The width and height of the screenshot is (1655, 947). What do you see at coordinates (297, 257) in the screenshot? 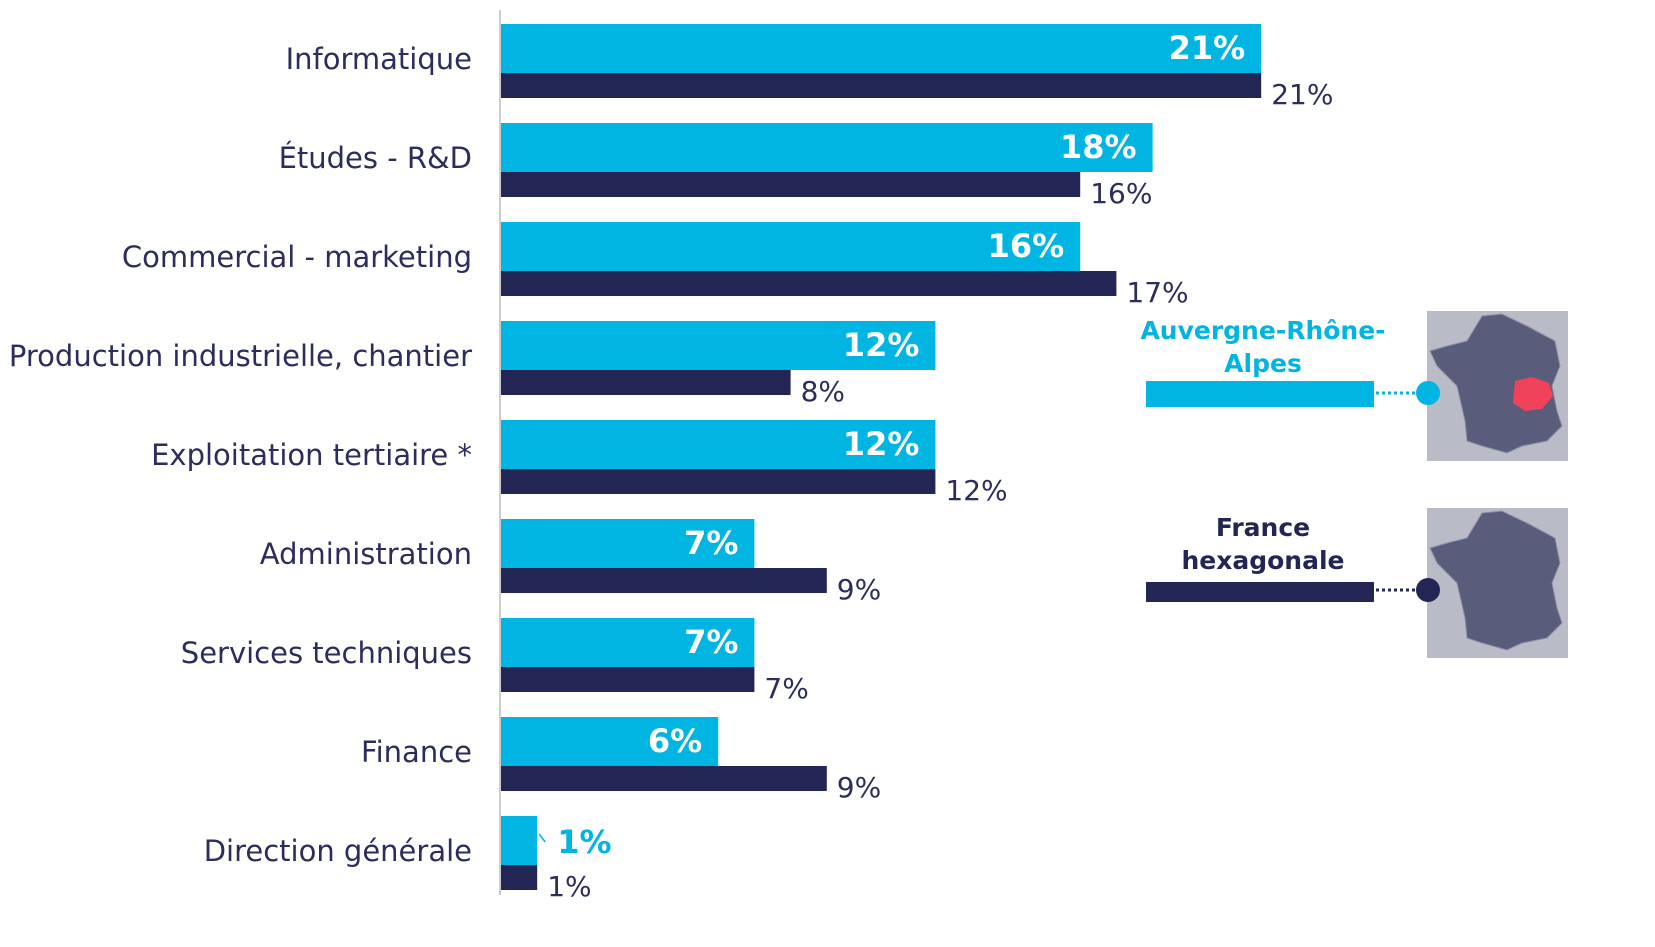
I see `category-label: Commercial - marketing` at bounding box center [297, 257].